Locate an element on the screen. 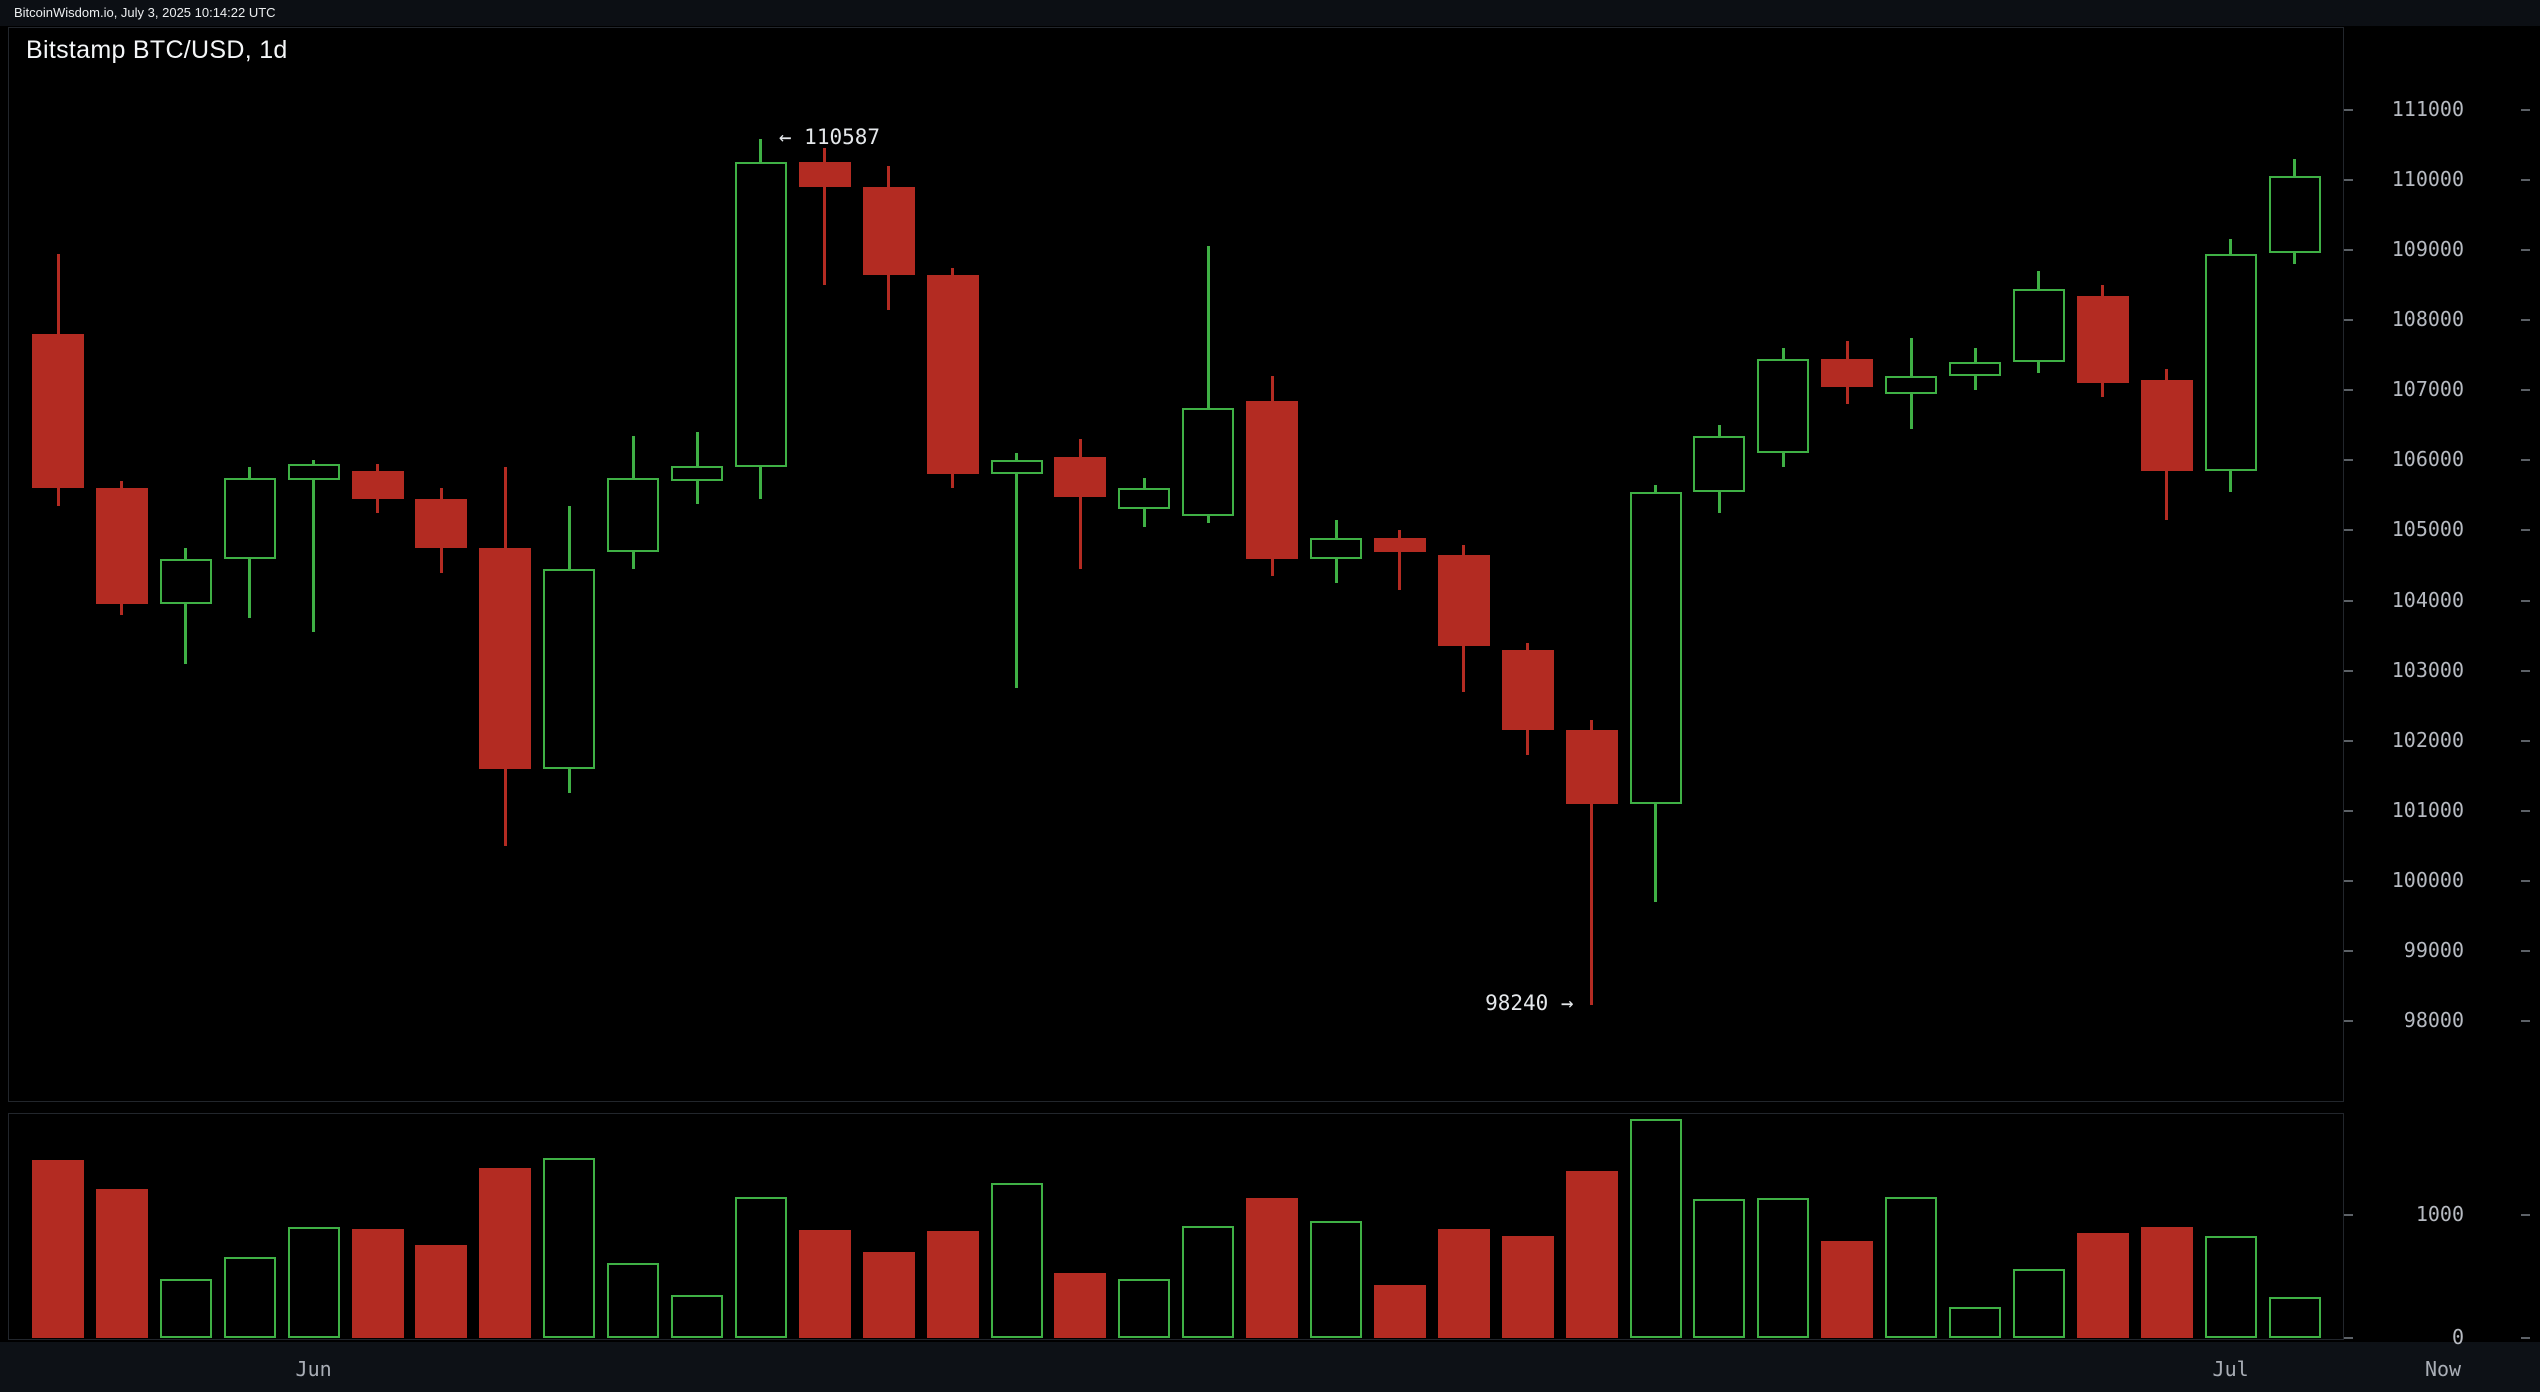 The height and width of the screenshot is (1392, 2540). price-axis-label: 106000 is located at coordinates (2427, 459).